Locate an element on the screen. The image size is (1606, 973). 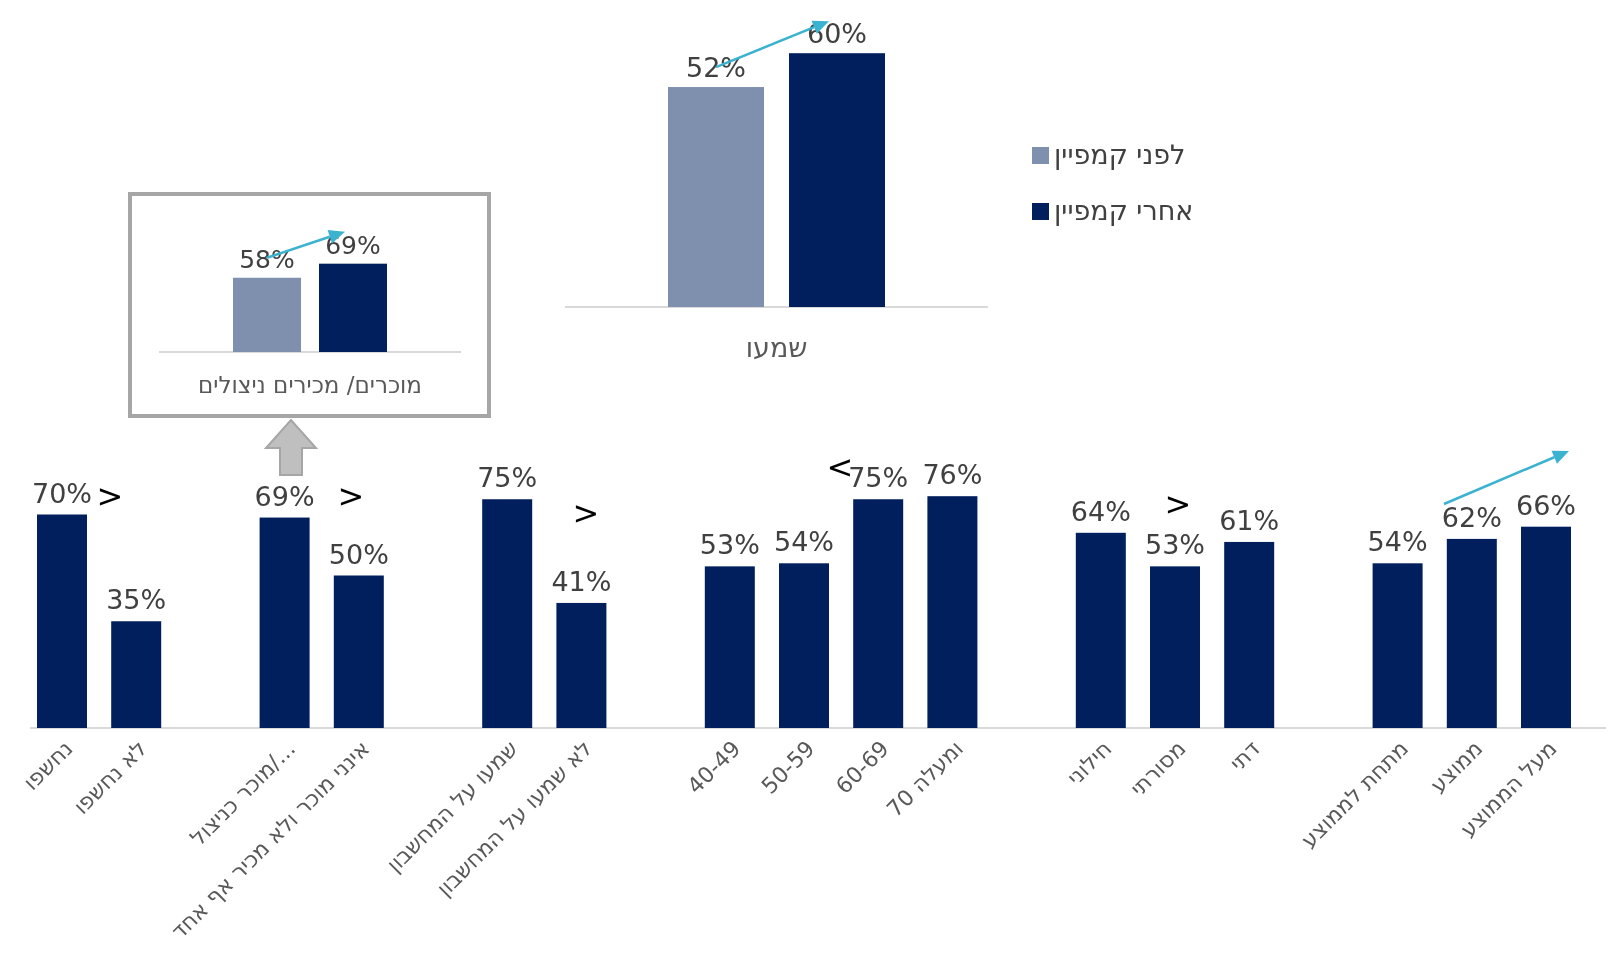
data-label: 50% is located at coordinates (358, 554).